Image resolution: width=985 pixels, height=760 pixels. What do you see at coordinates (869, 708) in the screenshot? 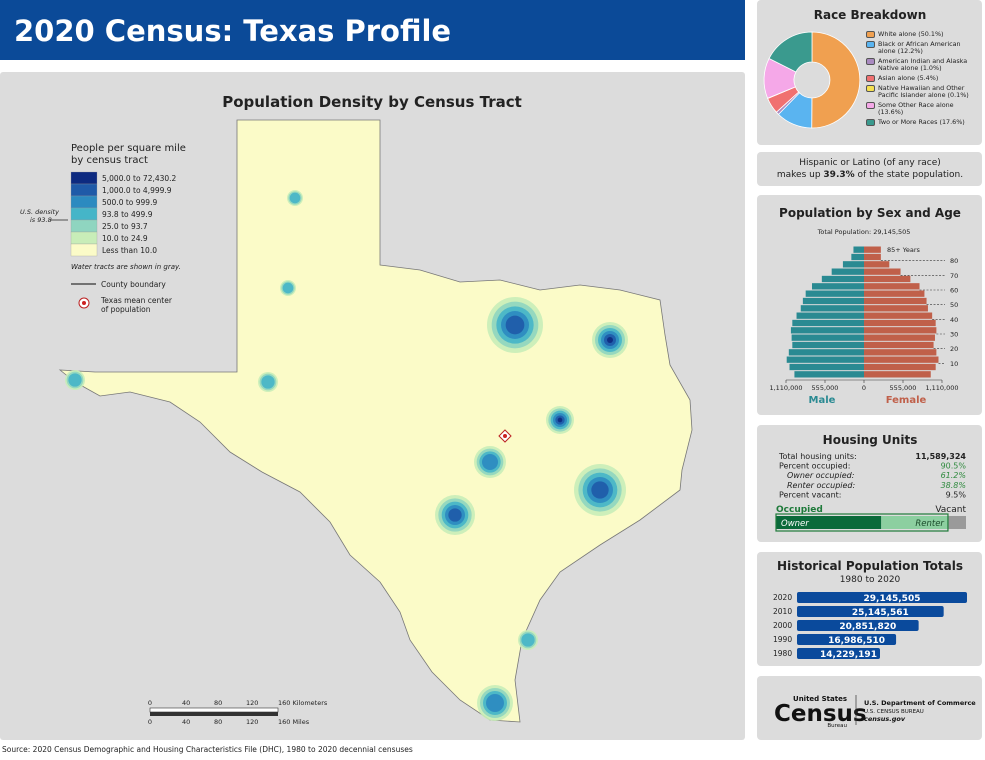
I see `logo-panel` at bounding box center [869, 708].